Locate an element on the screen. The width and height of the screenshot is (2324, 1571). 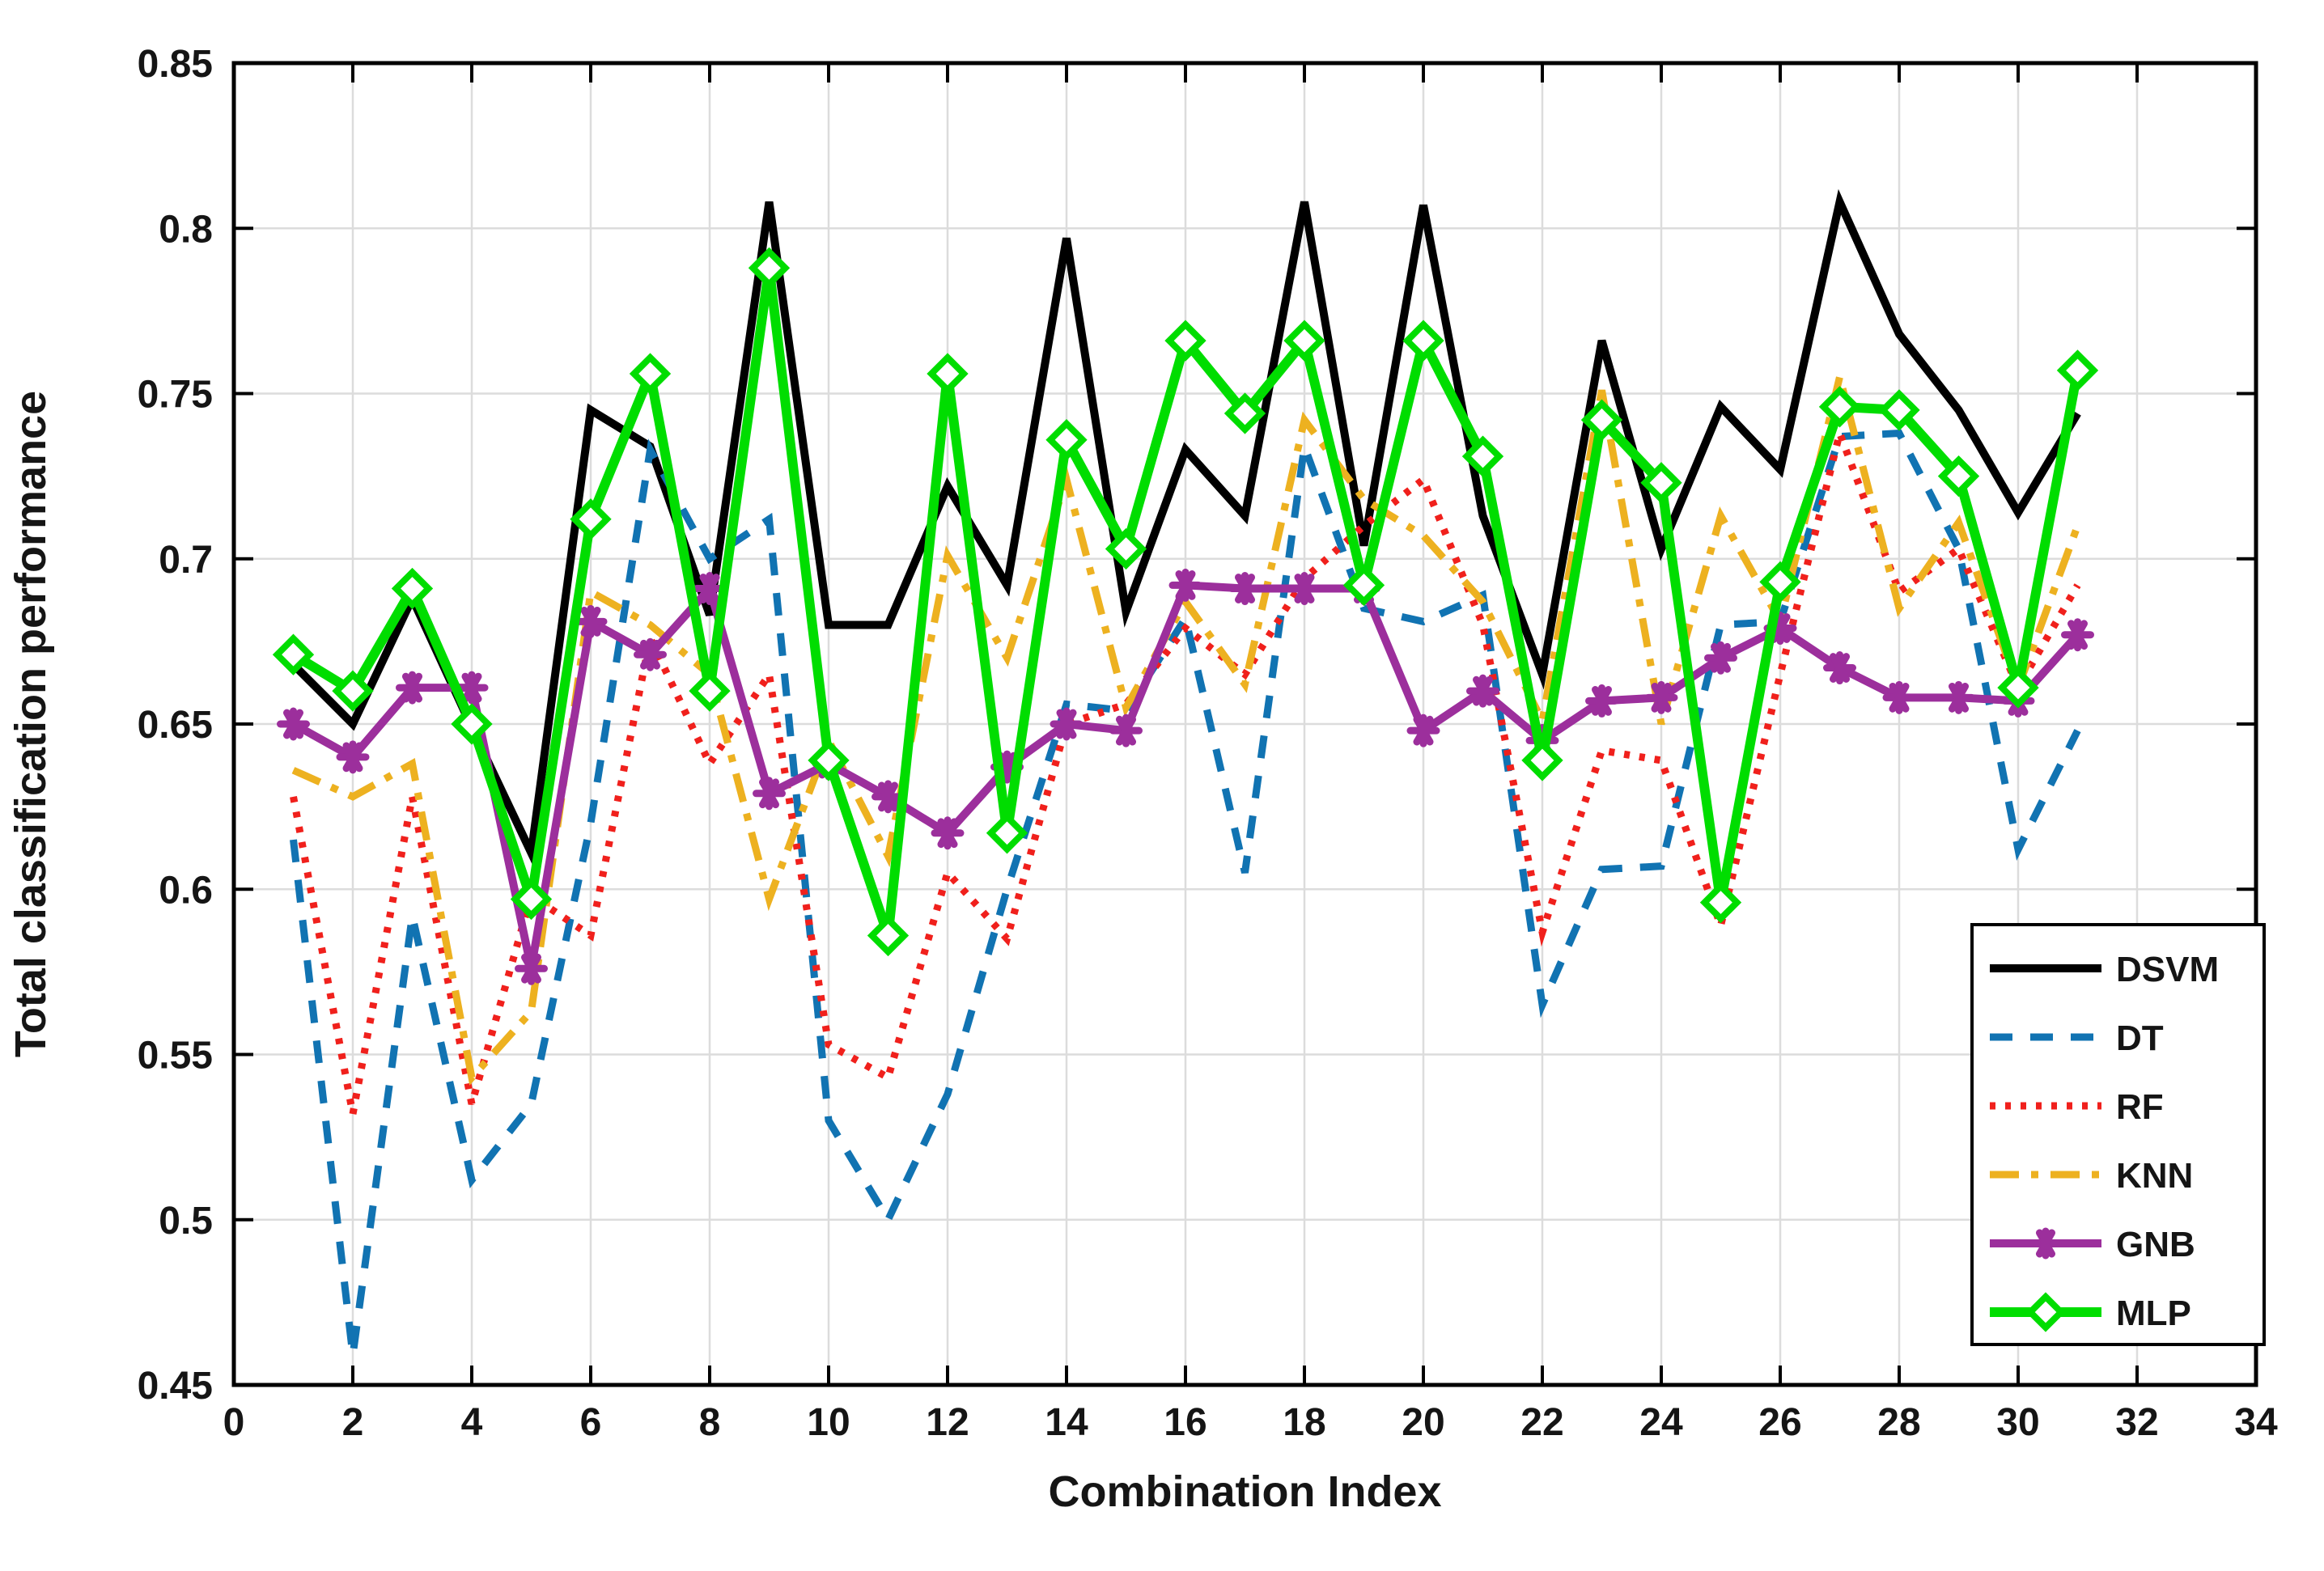
x-tick-label-2: 2 is located at coordinates (353, 1422).